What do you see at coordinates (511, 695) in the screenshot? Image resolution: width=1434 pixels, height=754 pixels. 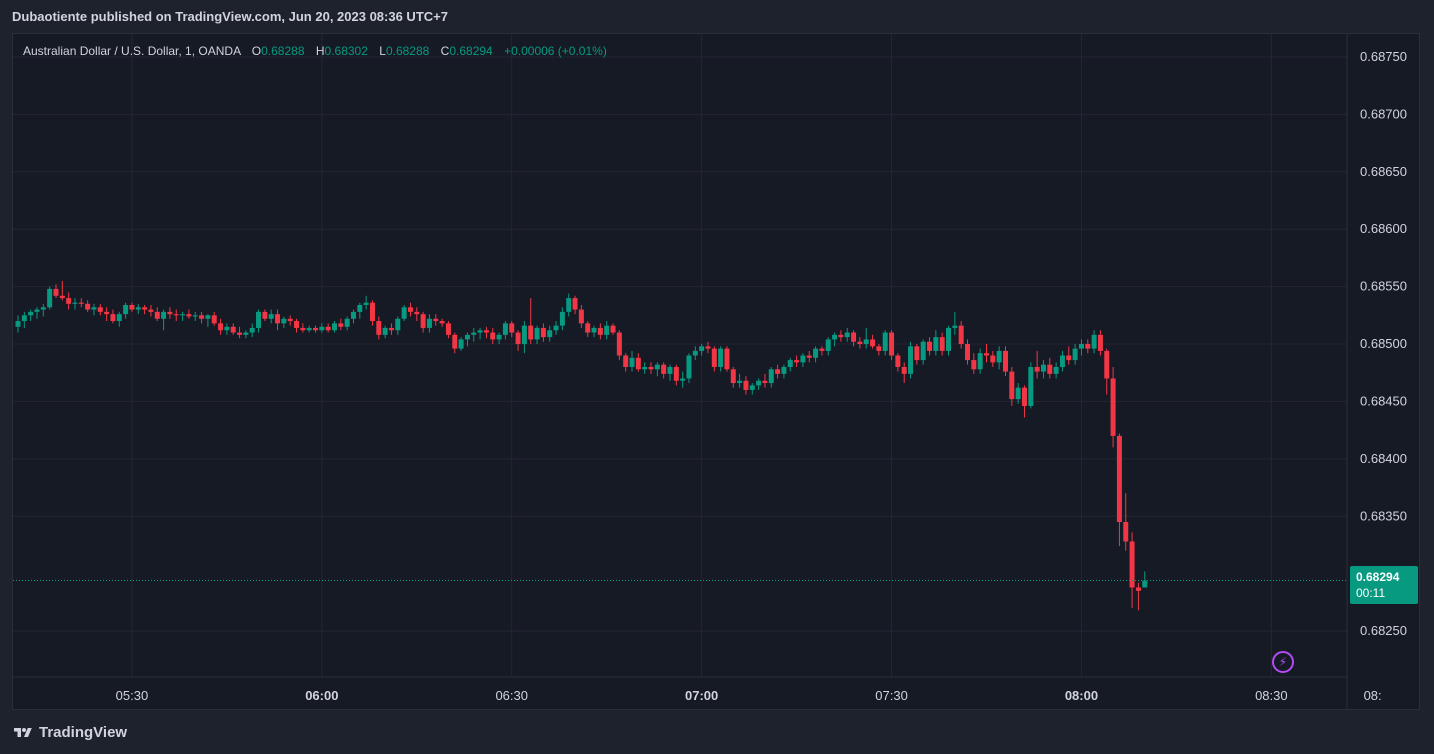 I see `time-tick-label: 06:30` at bounding box center [511, 695].